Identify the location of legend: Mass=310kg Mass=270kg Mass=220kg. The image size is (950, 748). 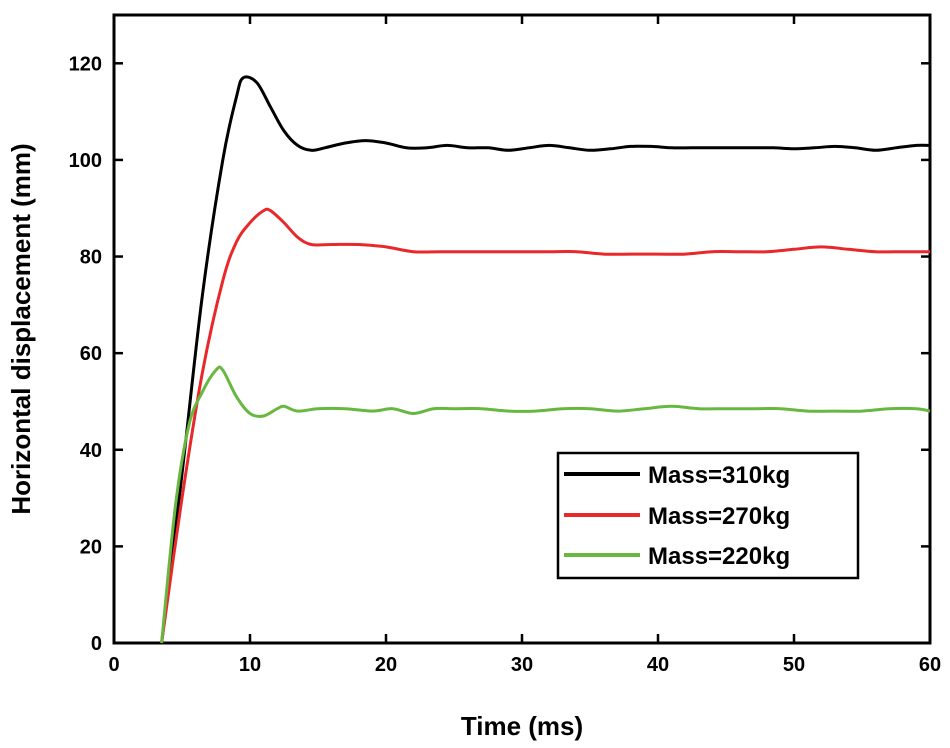
(708, 515).